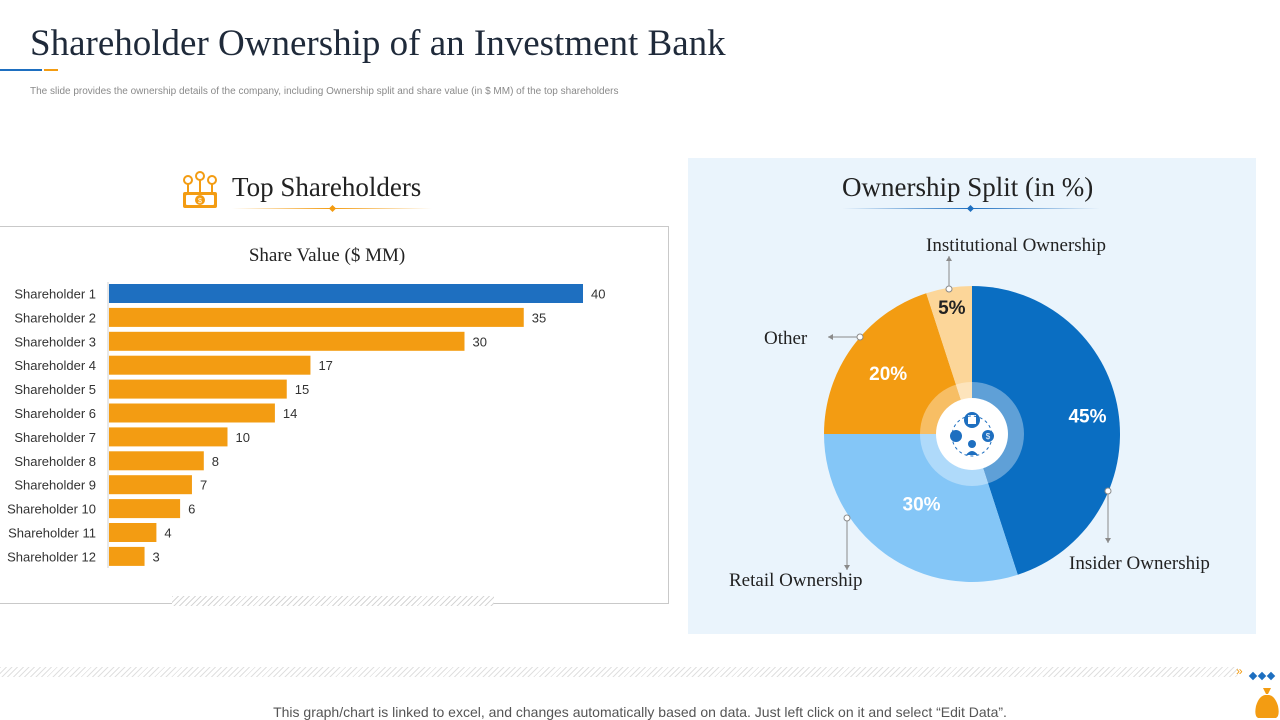 Image resolution: width=1280 pixels, height=720 pixels. I want to click on pie-percent-label: 5%, so click(952, 308).